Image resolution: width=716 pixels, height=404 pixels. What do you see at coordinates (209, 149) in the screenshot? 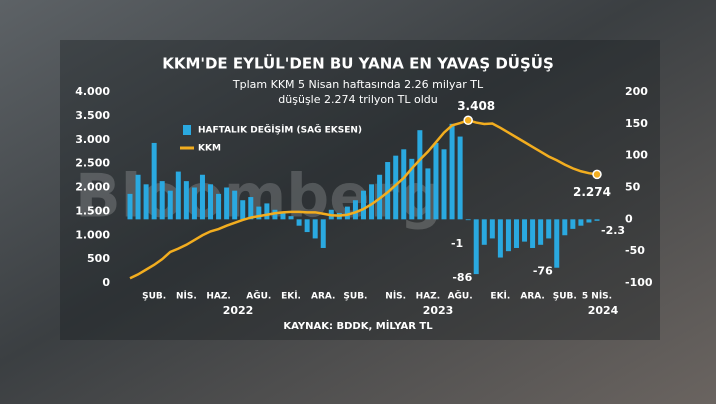
I see `legend-label: KKM` at bounding box center [209, 149].